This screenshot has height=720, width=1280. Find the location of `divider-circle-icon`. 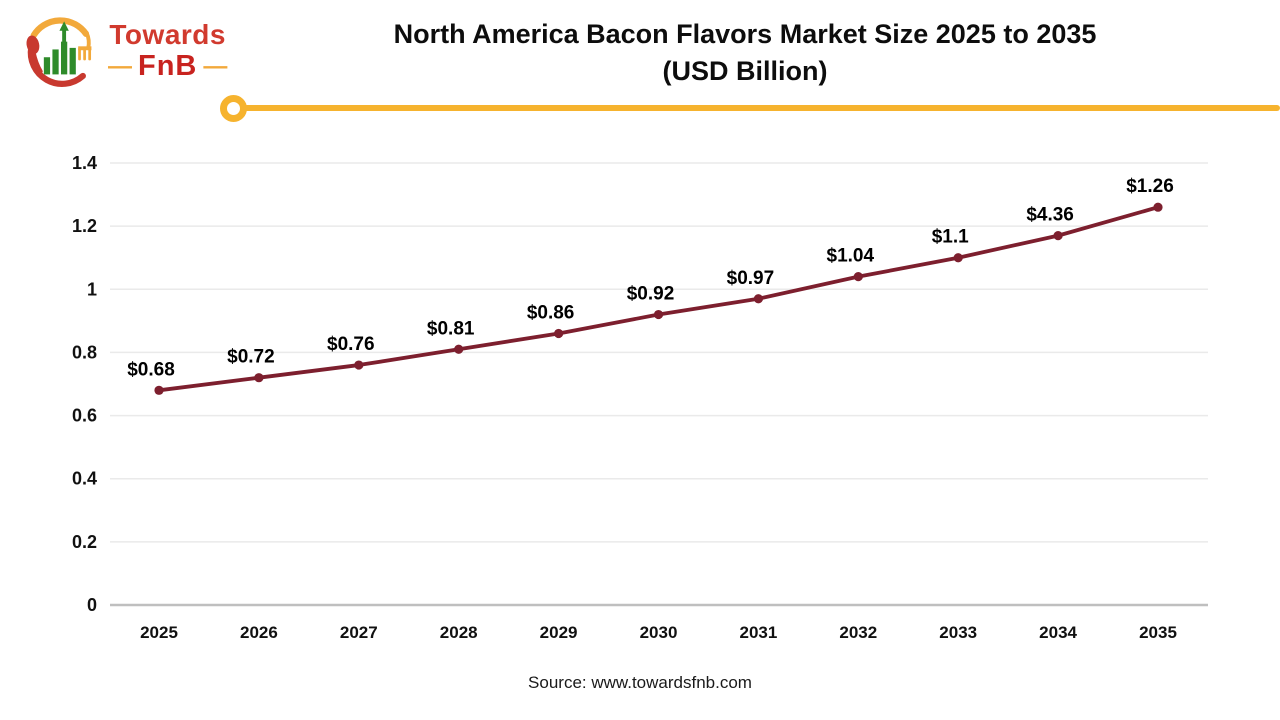

divider-circle-icon is located at coordinates (233, 108).